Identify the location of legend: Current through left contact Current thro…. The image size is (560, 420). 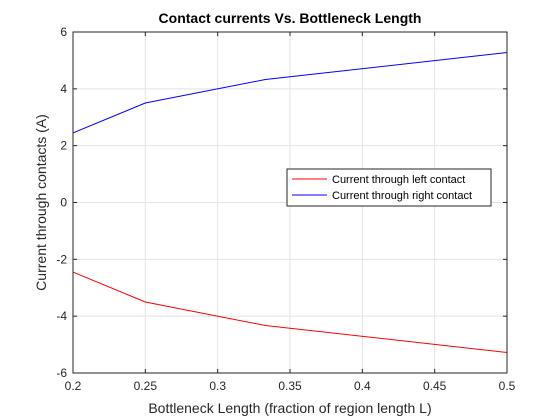
(389, 187).